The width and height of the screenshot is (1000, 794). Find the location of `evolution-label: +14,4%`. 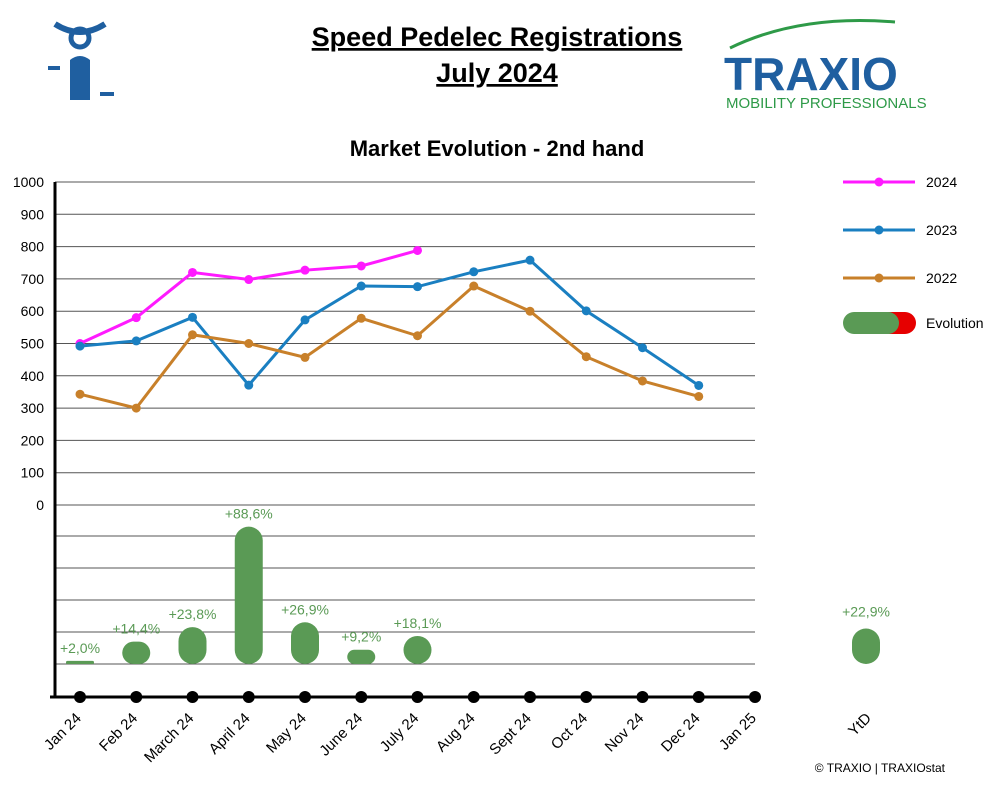

evolution-label: +14,4% is located at coordinates (136, 629).